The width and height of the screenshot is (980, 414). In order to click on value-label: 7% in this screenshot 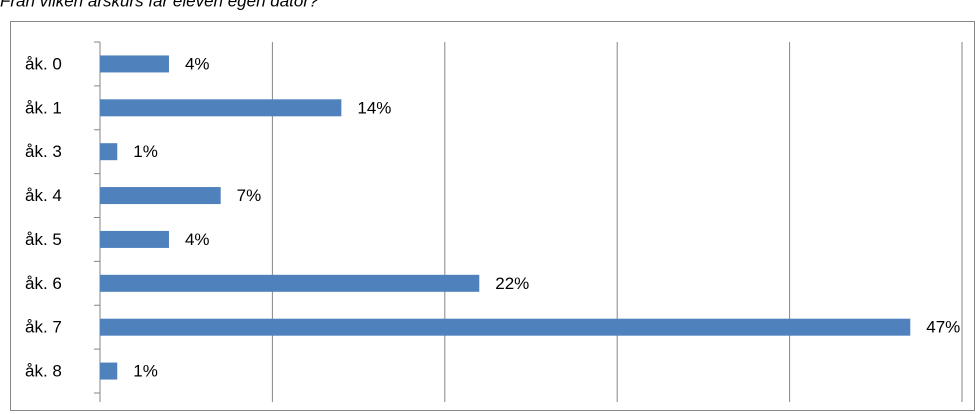, I will do `click(249, 195)`.